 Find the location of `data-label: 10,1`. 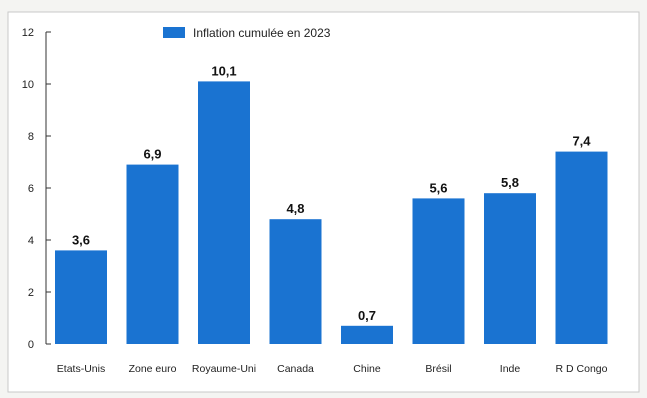

data-label: 10,1 is located at coordinates (223, 70).